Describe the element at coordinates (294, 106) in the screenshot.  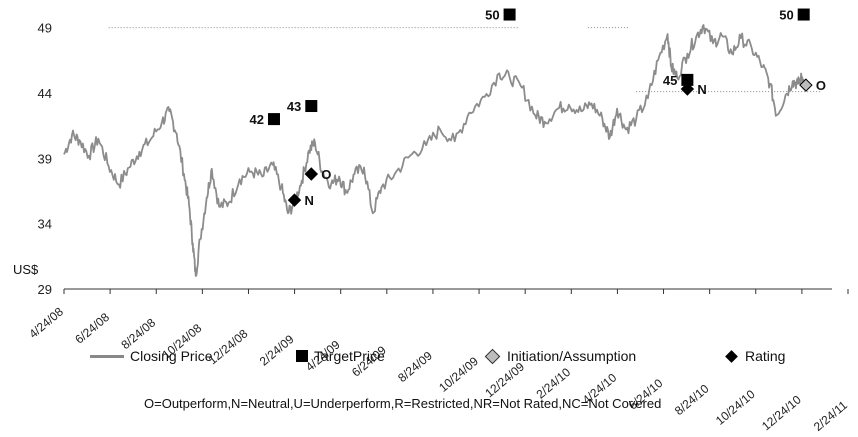
I see `target-price-label: 43` at that location.